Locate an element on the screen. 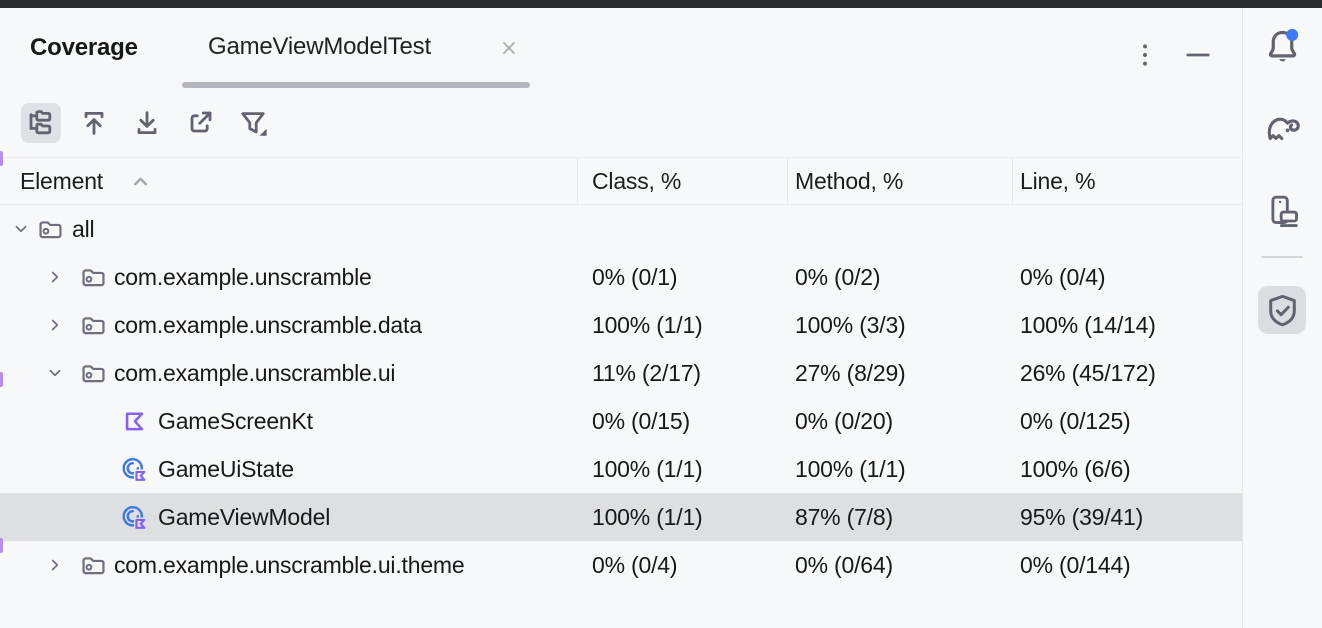 The image size is (1322, 628). coverage-cell-line: 0% (0/4) is located at coordinates (1063, 277).